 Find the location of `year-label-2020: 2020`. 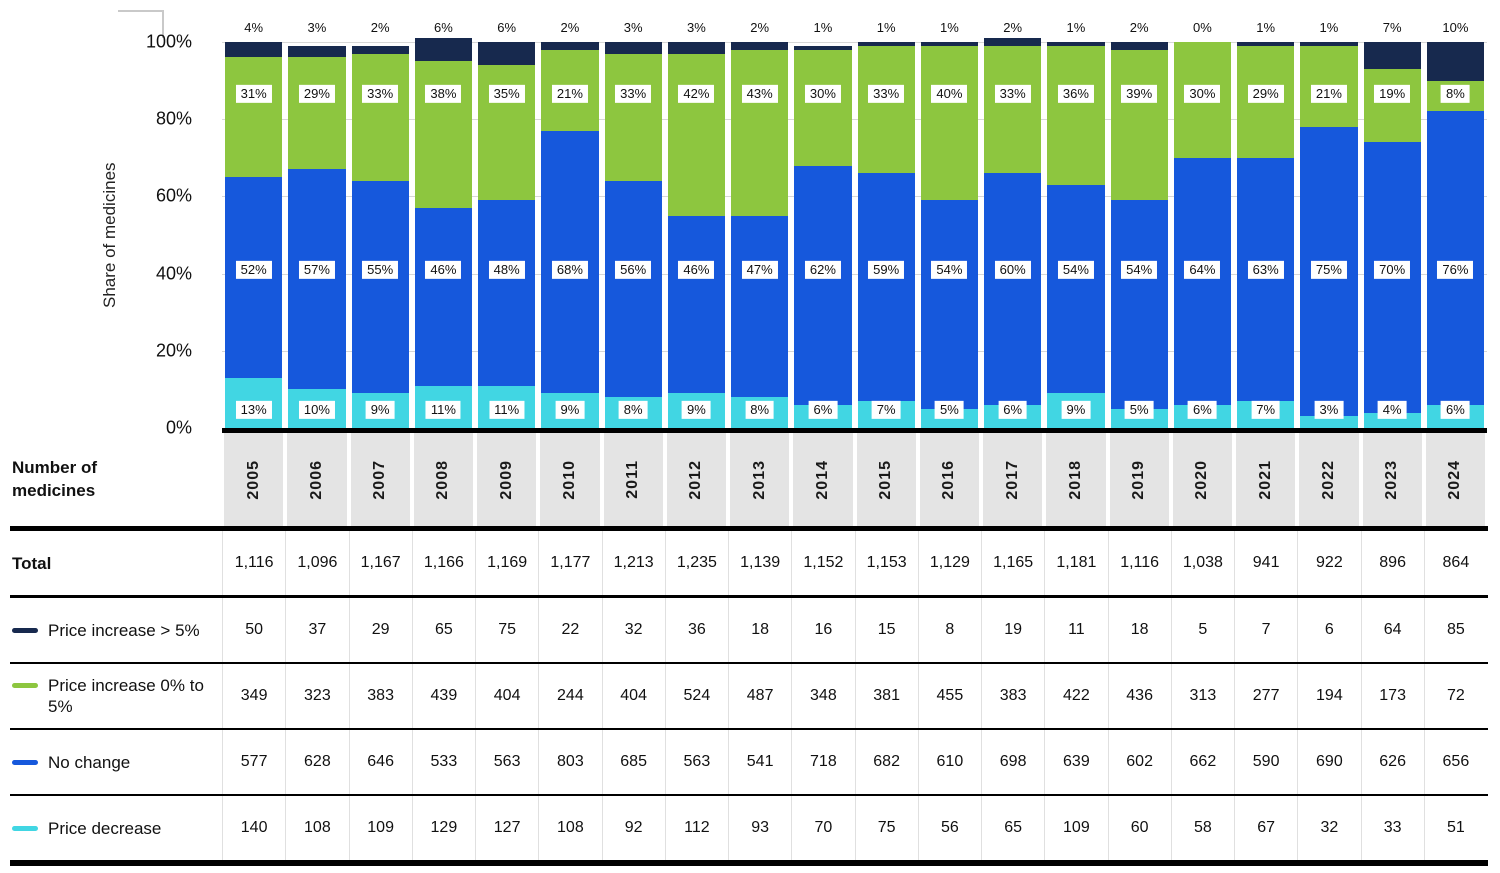

year-label-2020: 2020 is located at coordinates (1202, 479).